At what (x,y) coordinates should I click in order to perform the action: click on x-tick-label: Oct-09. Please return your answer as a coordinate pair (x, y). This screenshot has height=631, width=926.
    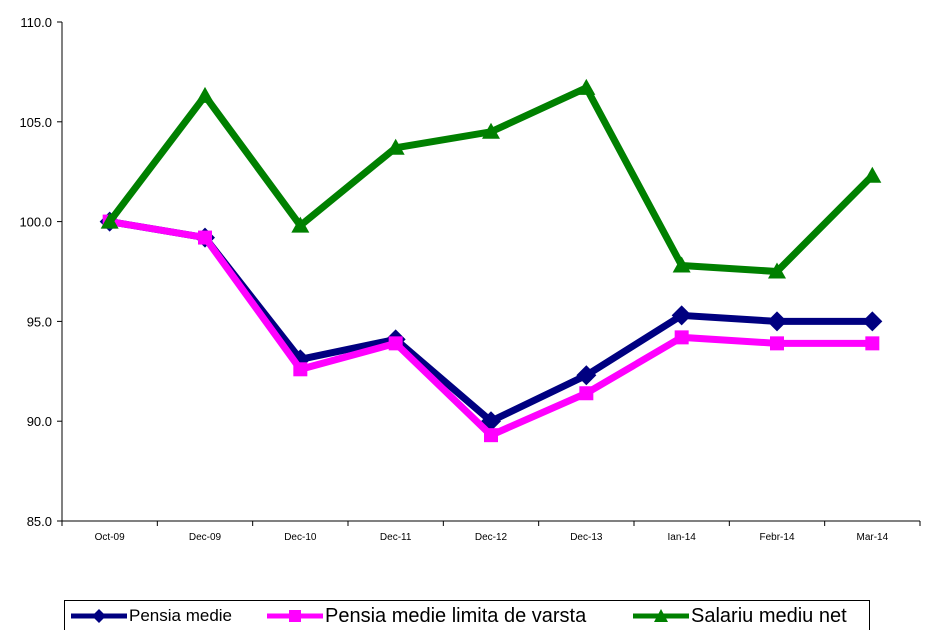
    Looking at the image, I should click on (110, 537).